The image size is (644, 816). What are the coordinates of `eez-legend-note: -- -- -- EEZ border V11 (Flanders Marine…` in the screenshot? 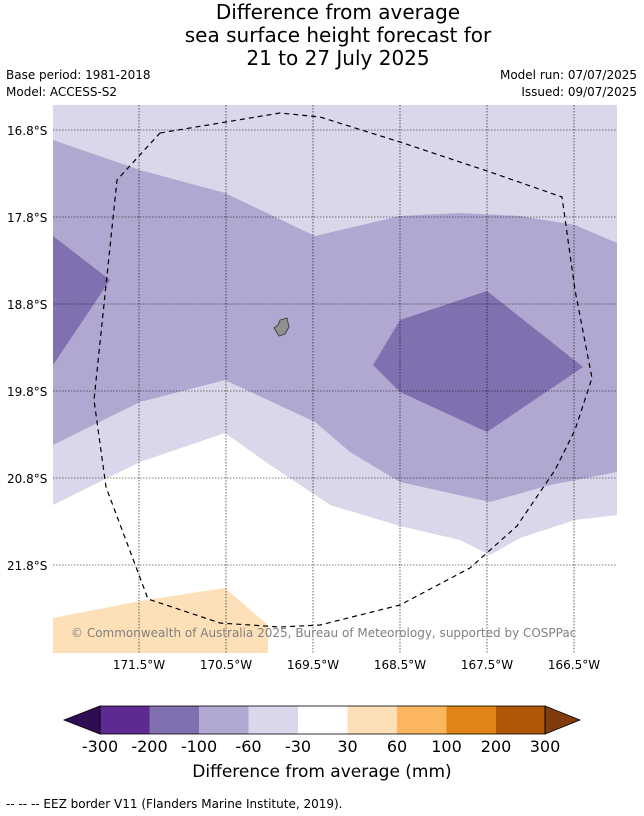 It's located at (174, 804).